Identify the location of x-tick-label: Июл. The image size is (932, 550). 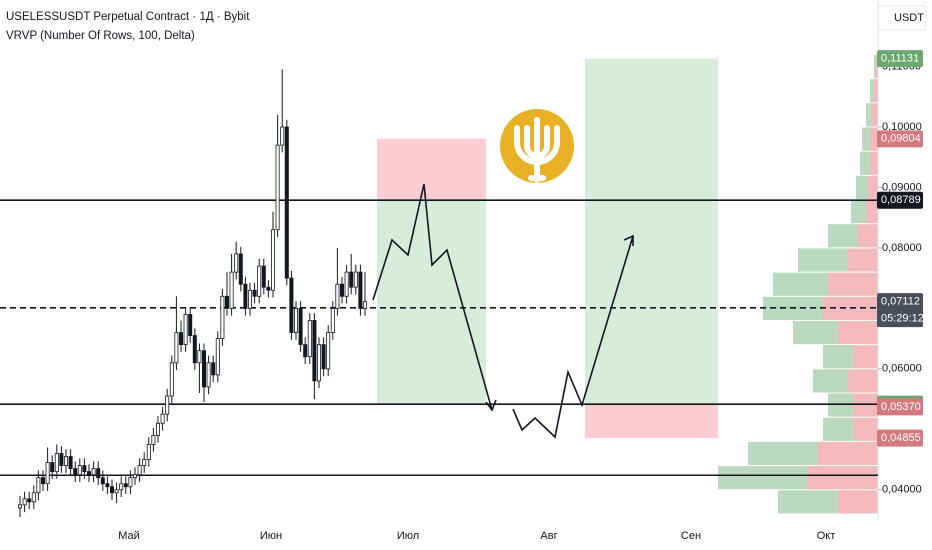
(408, 536).